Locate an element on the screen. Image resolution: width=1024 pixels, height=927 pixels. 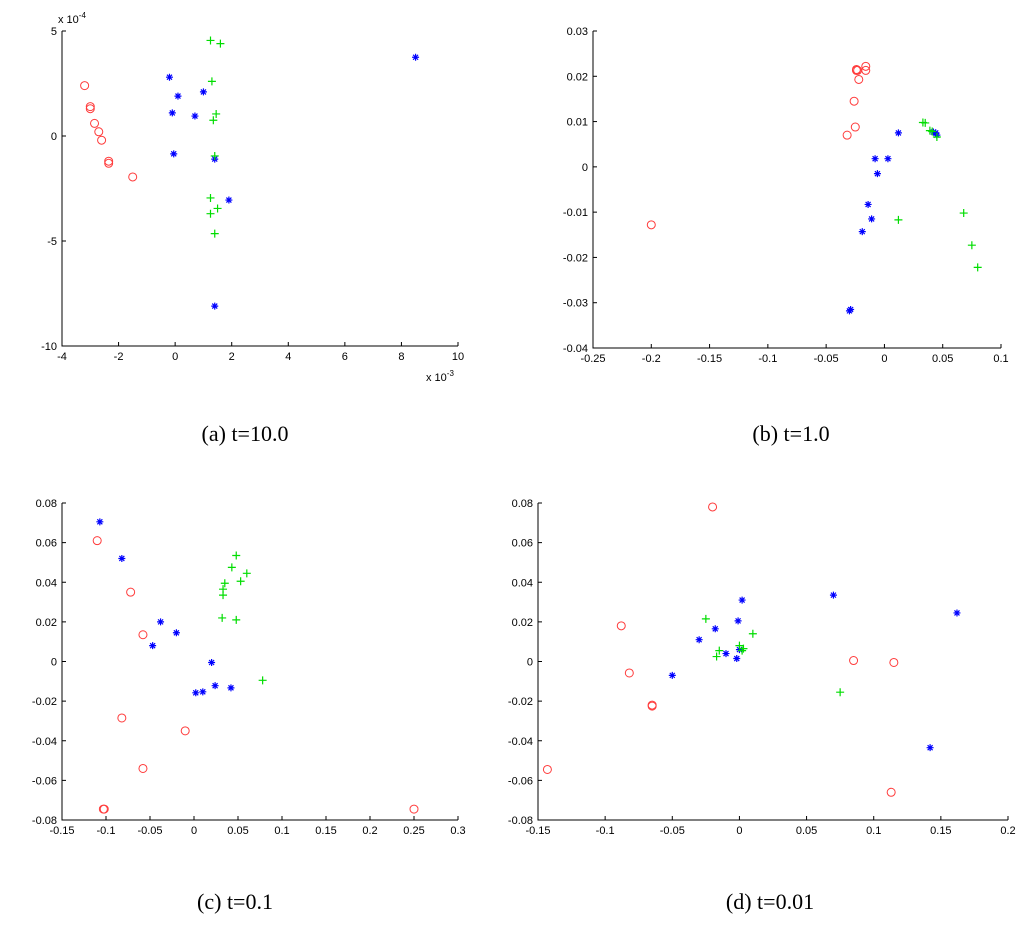
y-tick-label: 0.06 is located at coordinates (46, 544).